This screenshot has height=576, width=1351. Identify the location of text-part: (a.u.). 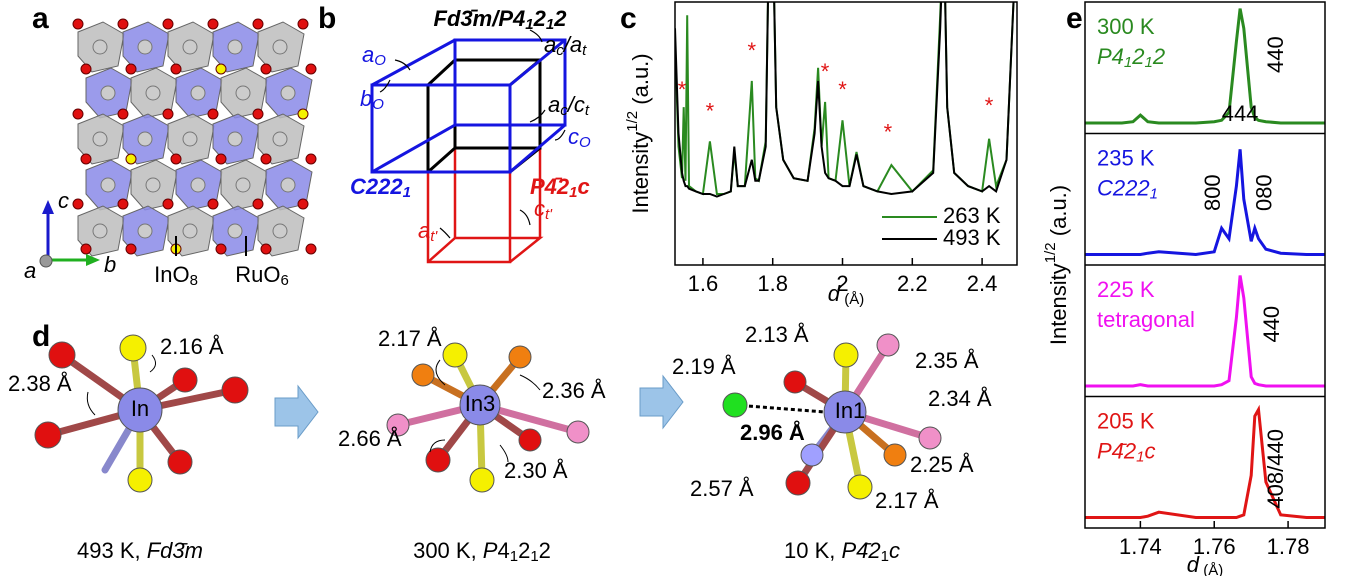
(1058, 213).